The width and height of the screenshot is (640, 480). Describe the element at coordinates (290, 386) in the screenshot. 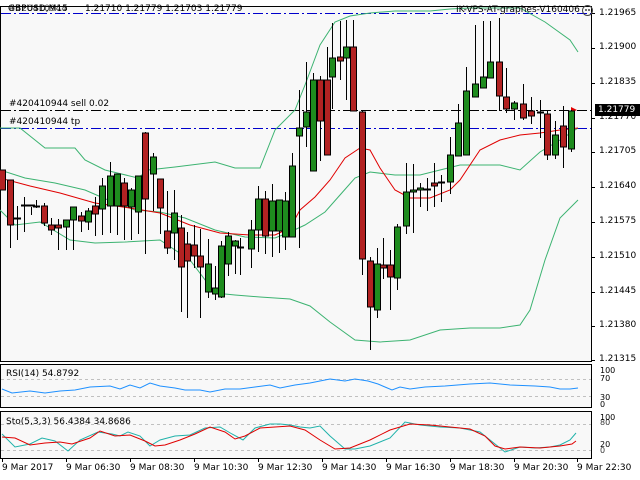

I see `rsi-line` at that location.